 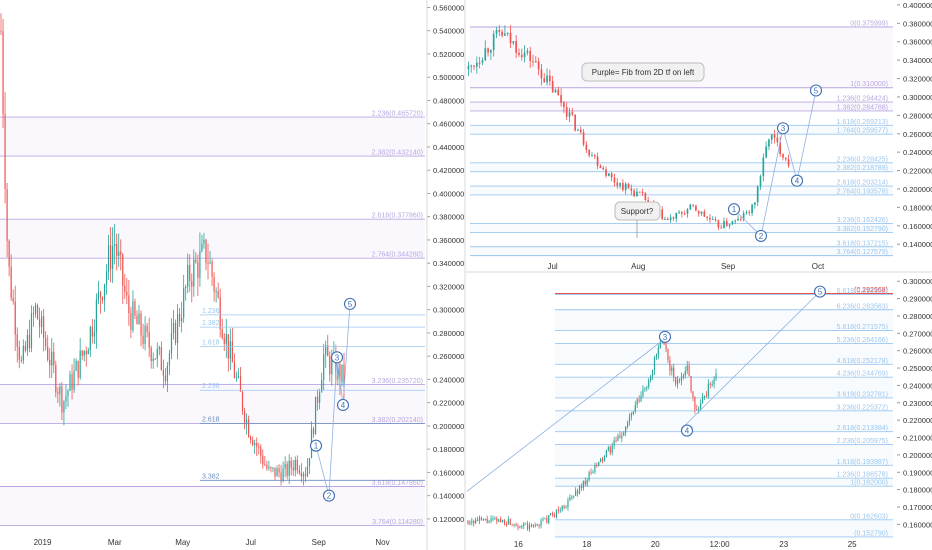 What do you see at coordinates (448, 54) in the screenshot?
I see `y-axis-tick-label: 0.520000` at bounding box center [448, 54].